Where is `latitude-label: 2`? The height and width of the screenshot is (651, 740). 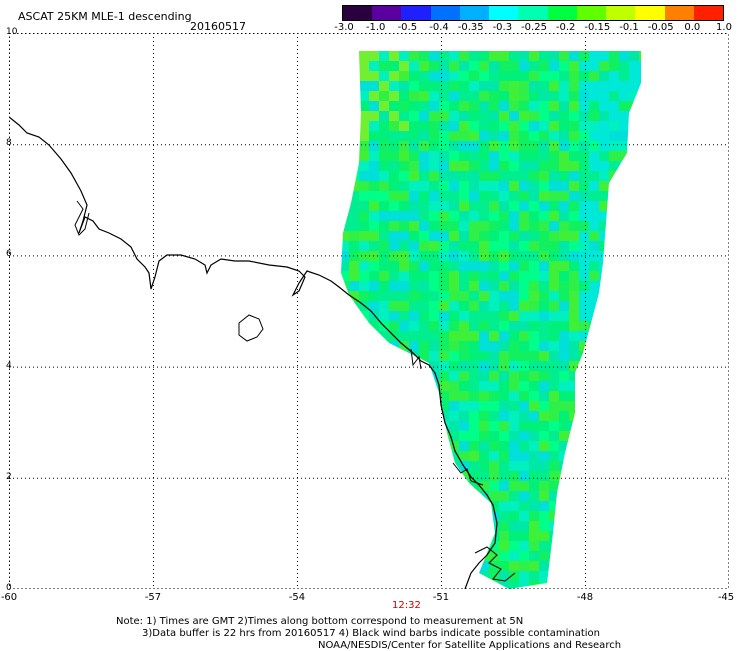
latitude-label: 2 is located at coordinates (9, 476).